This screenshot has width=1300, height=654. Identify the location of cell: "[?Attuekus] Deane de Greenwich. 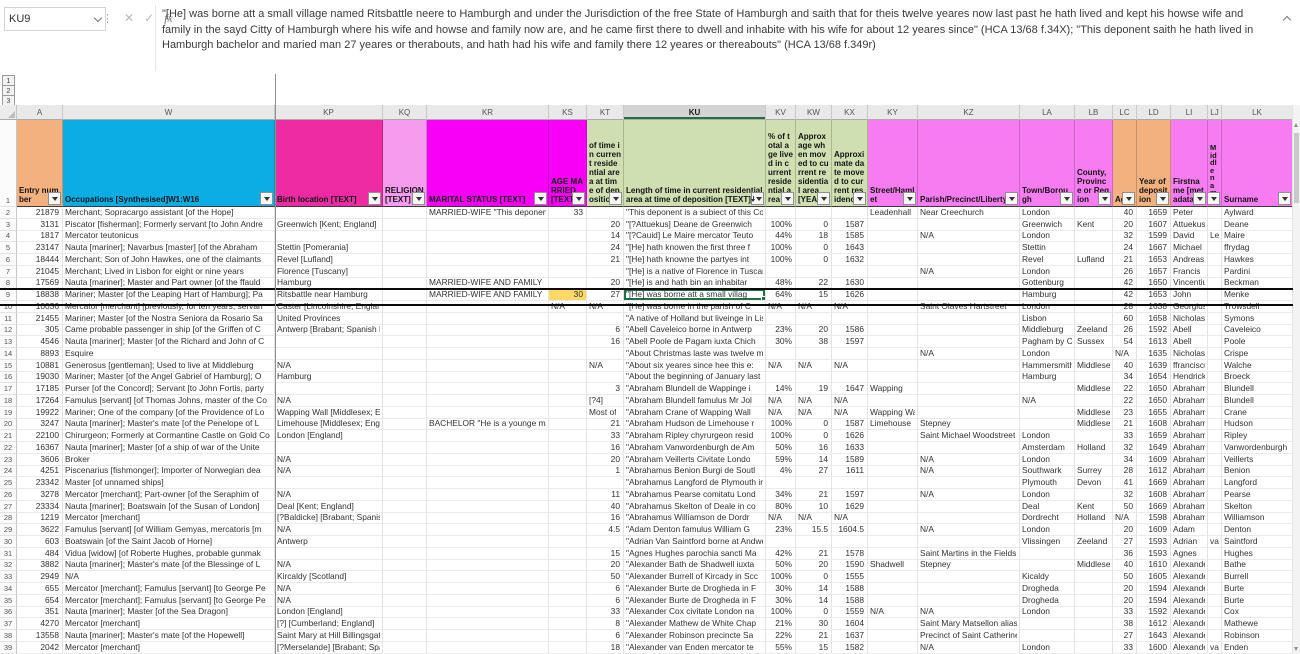
(695, 224).